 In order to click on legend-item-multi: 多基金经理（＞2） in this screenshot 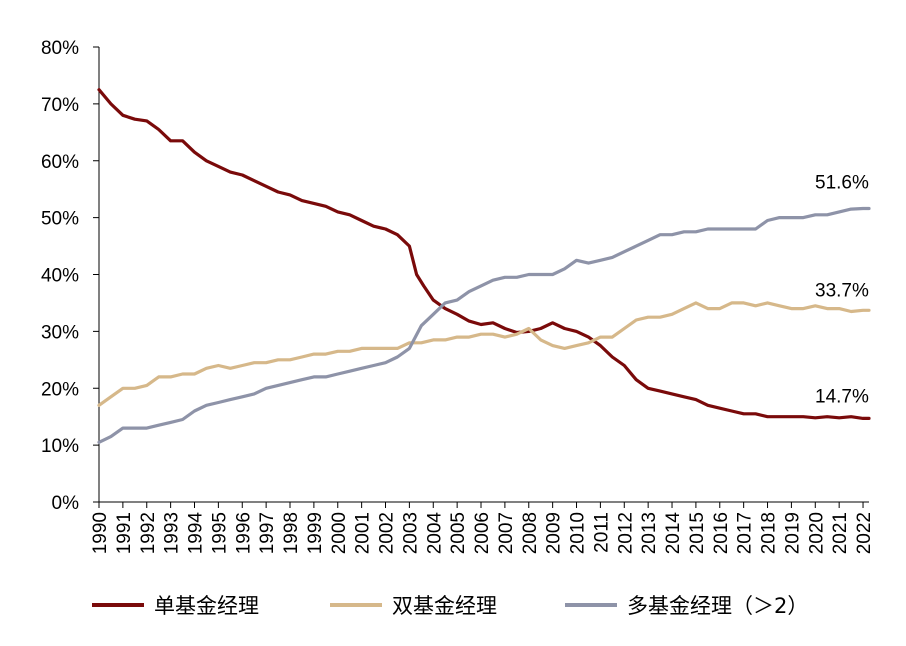, I will do `click(686, 605)`.